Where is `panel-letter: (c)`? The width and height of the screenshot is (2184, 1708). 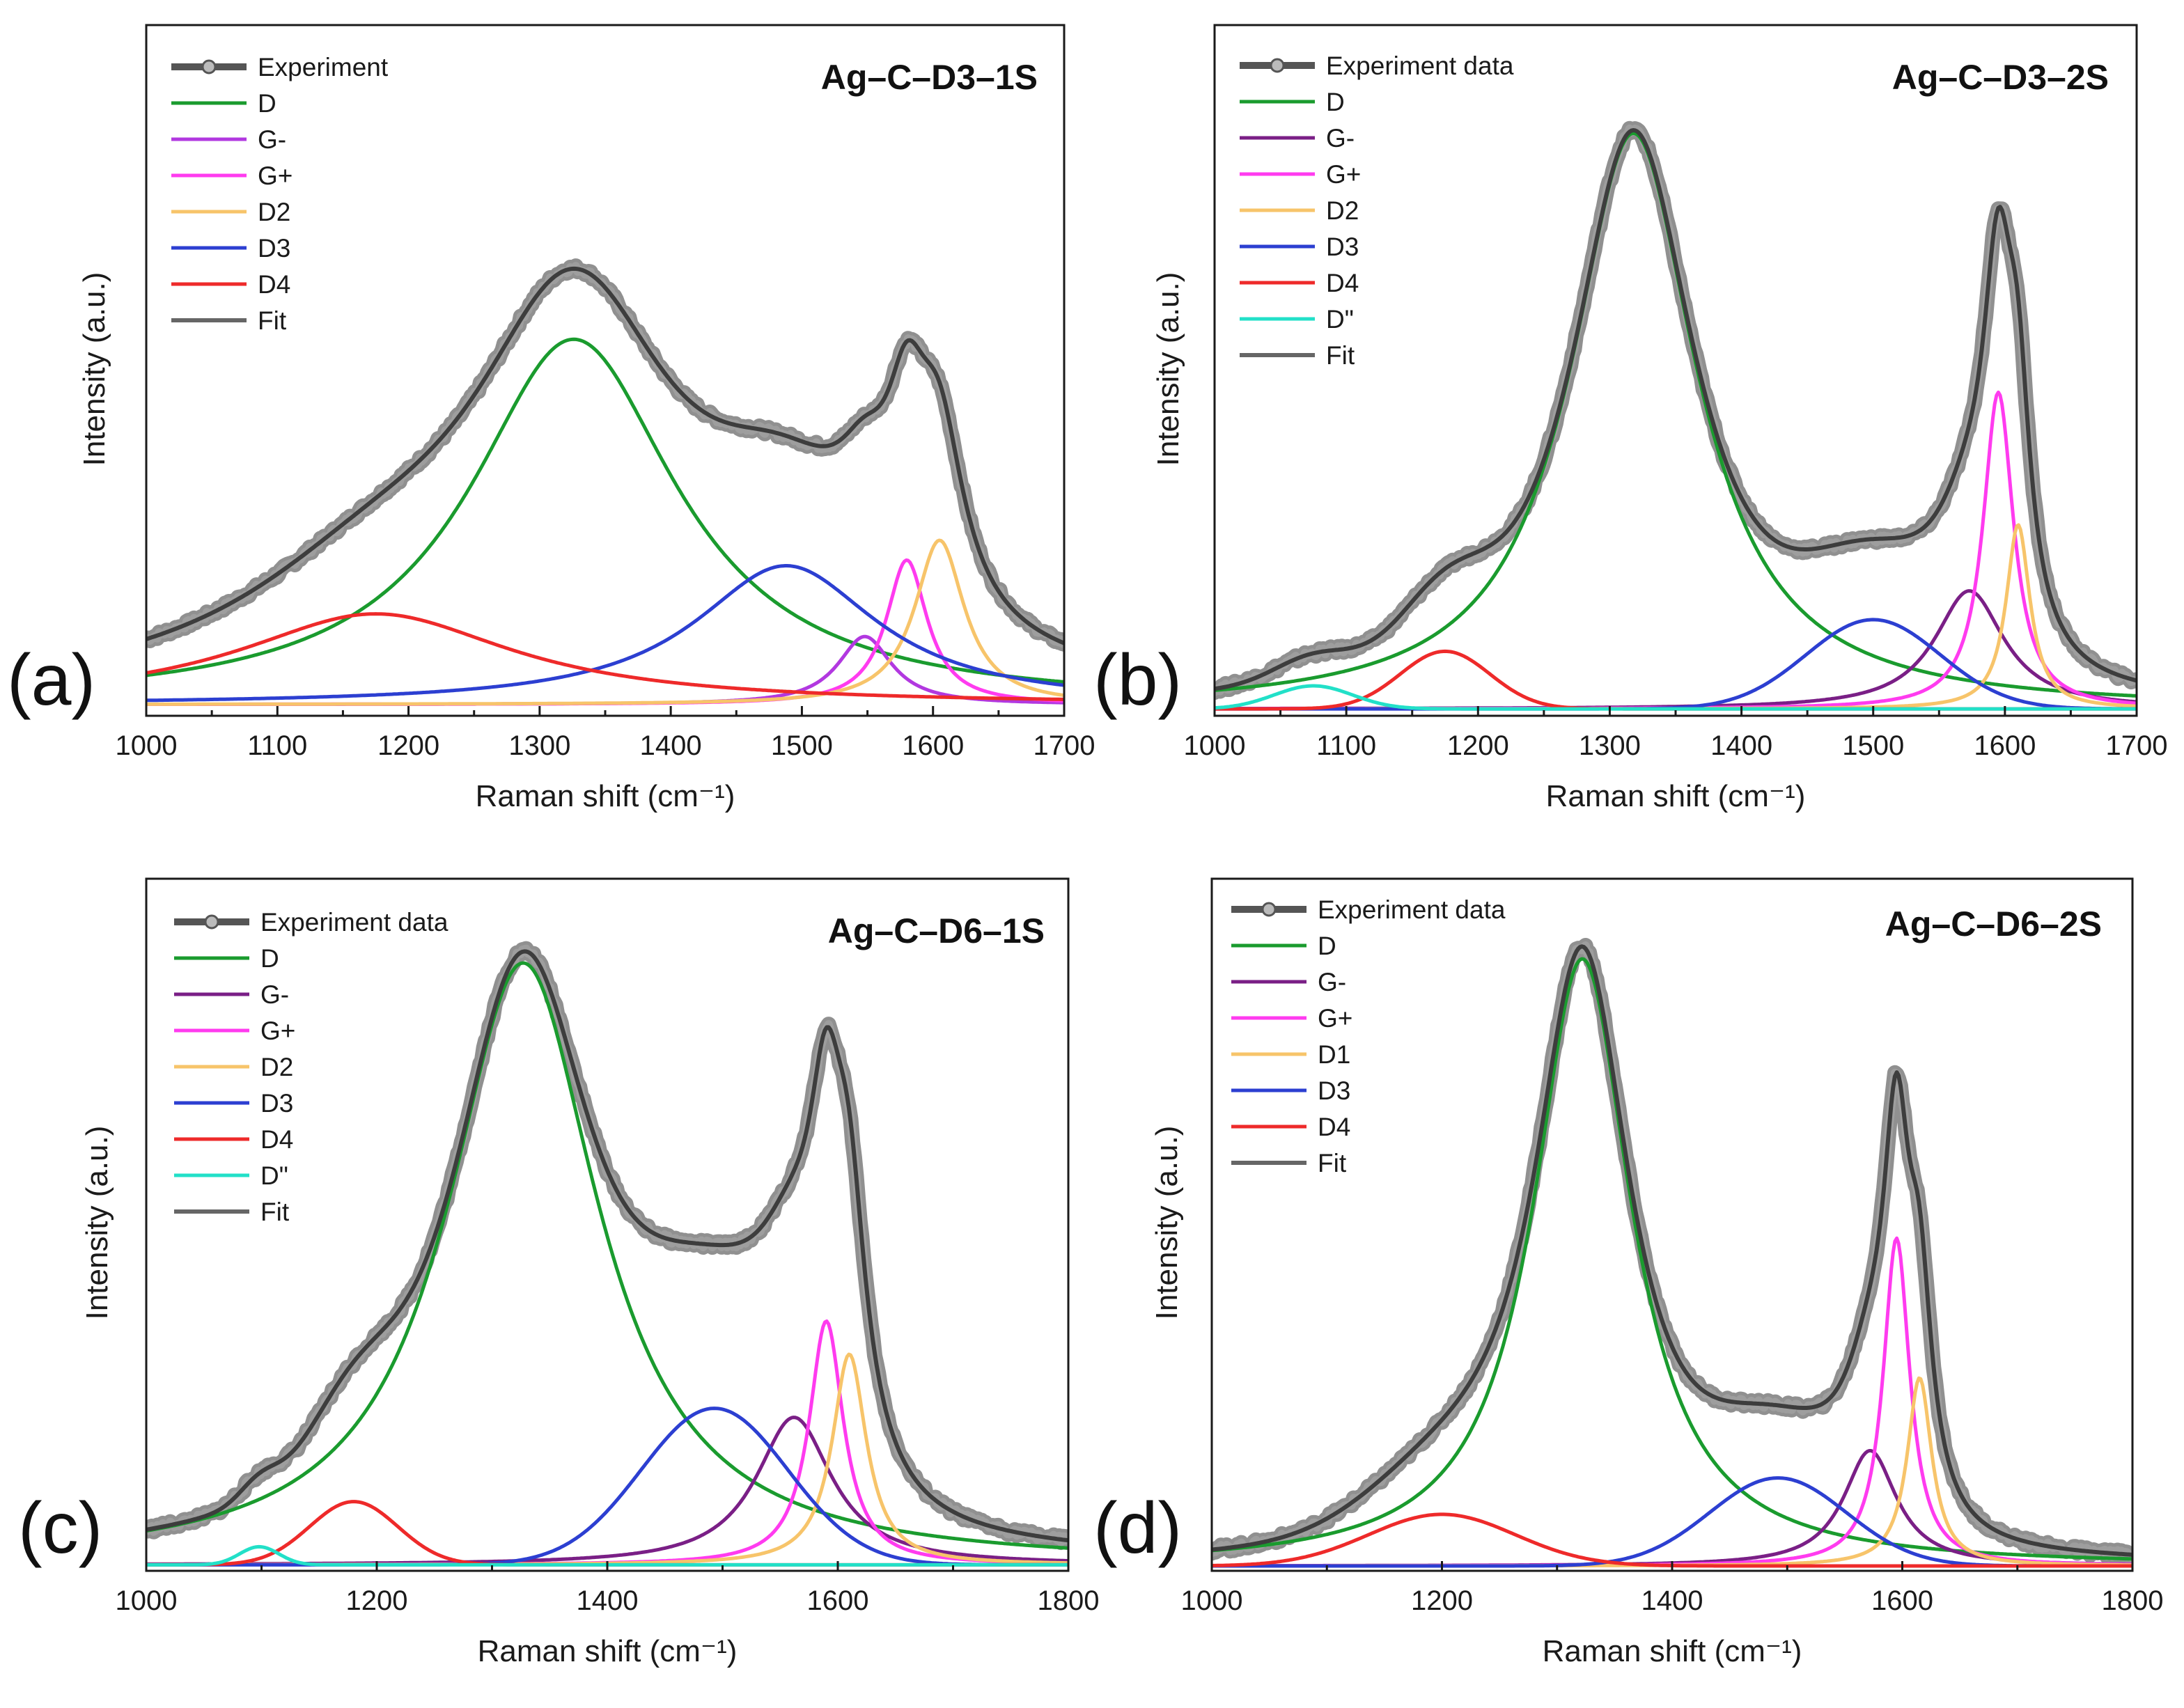 panel-letter: (c) is located at coordinates (60, 1528).